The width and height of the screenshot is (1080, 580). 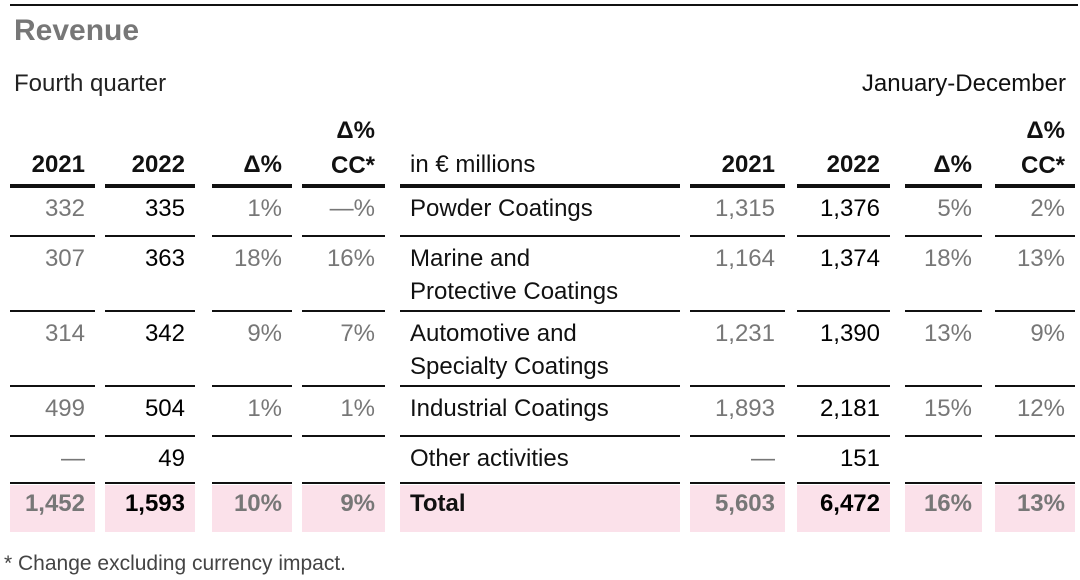 What do you see at coordinates (64, 208) in the screenshot?
I see `cell: 332` at bounding box center [64, 208].